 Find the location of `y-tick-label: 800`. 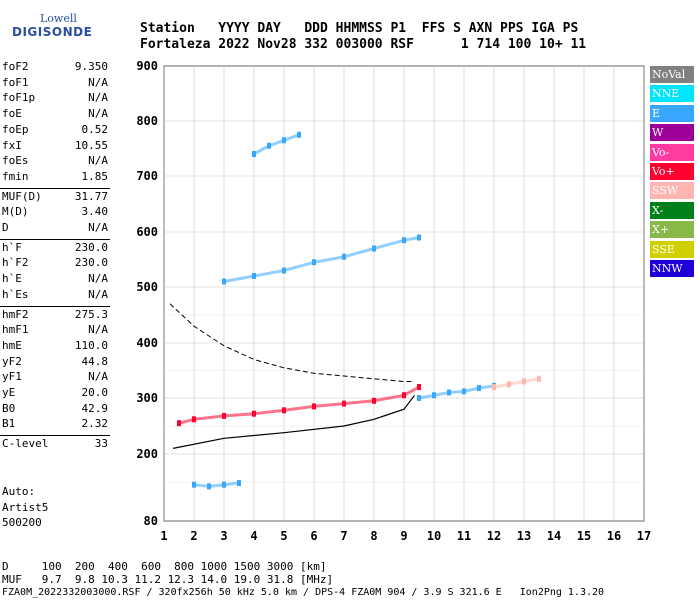

y-tick-label: 800 is located at coordinates (147, 121).